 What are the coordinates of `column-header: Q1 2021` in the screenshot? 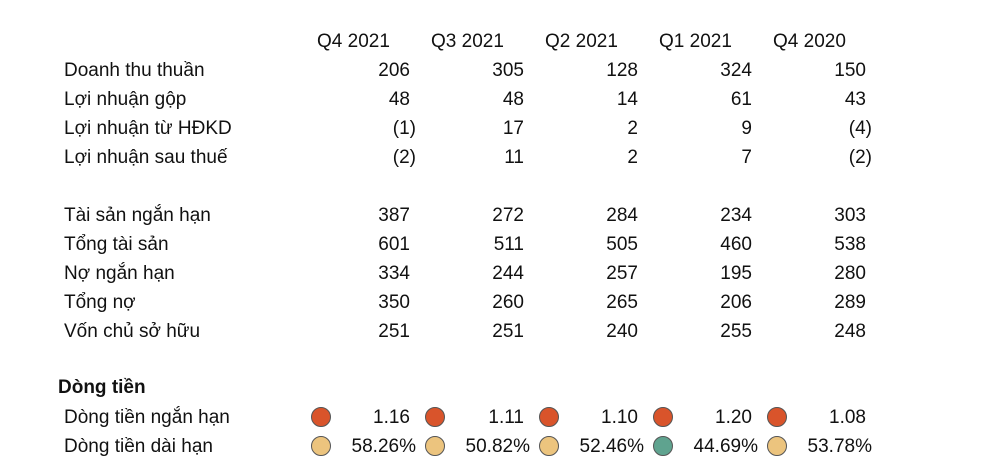 It's located at (695, 41).